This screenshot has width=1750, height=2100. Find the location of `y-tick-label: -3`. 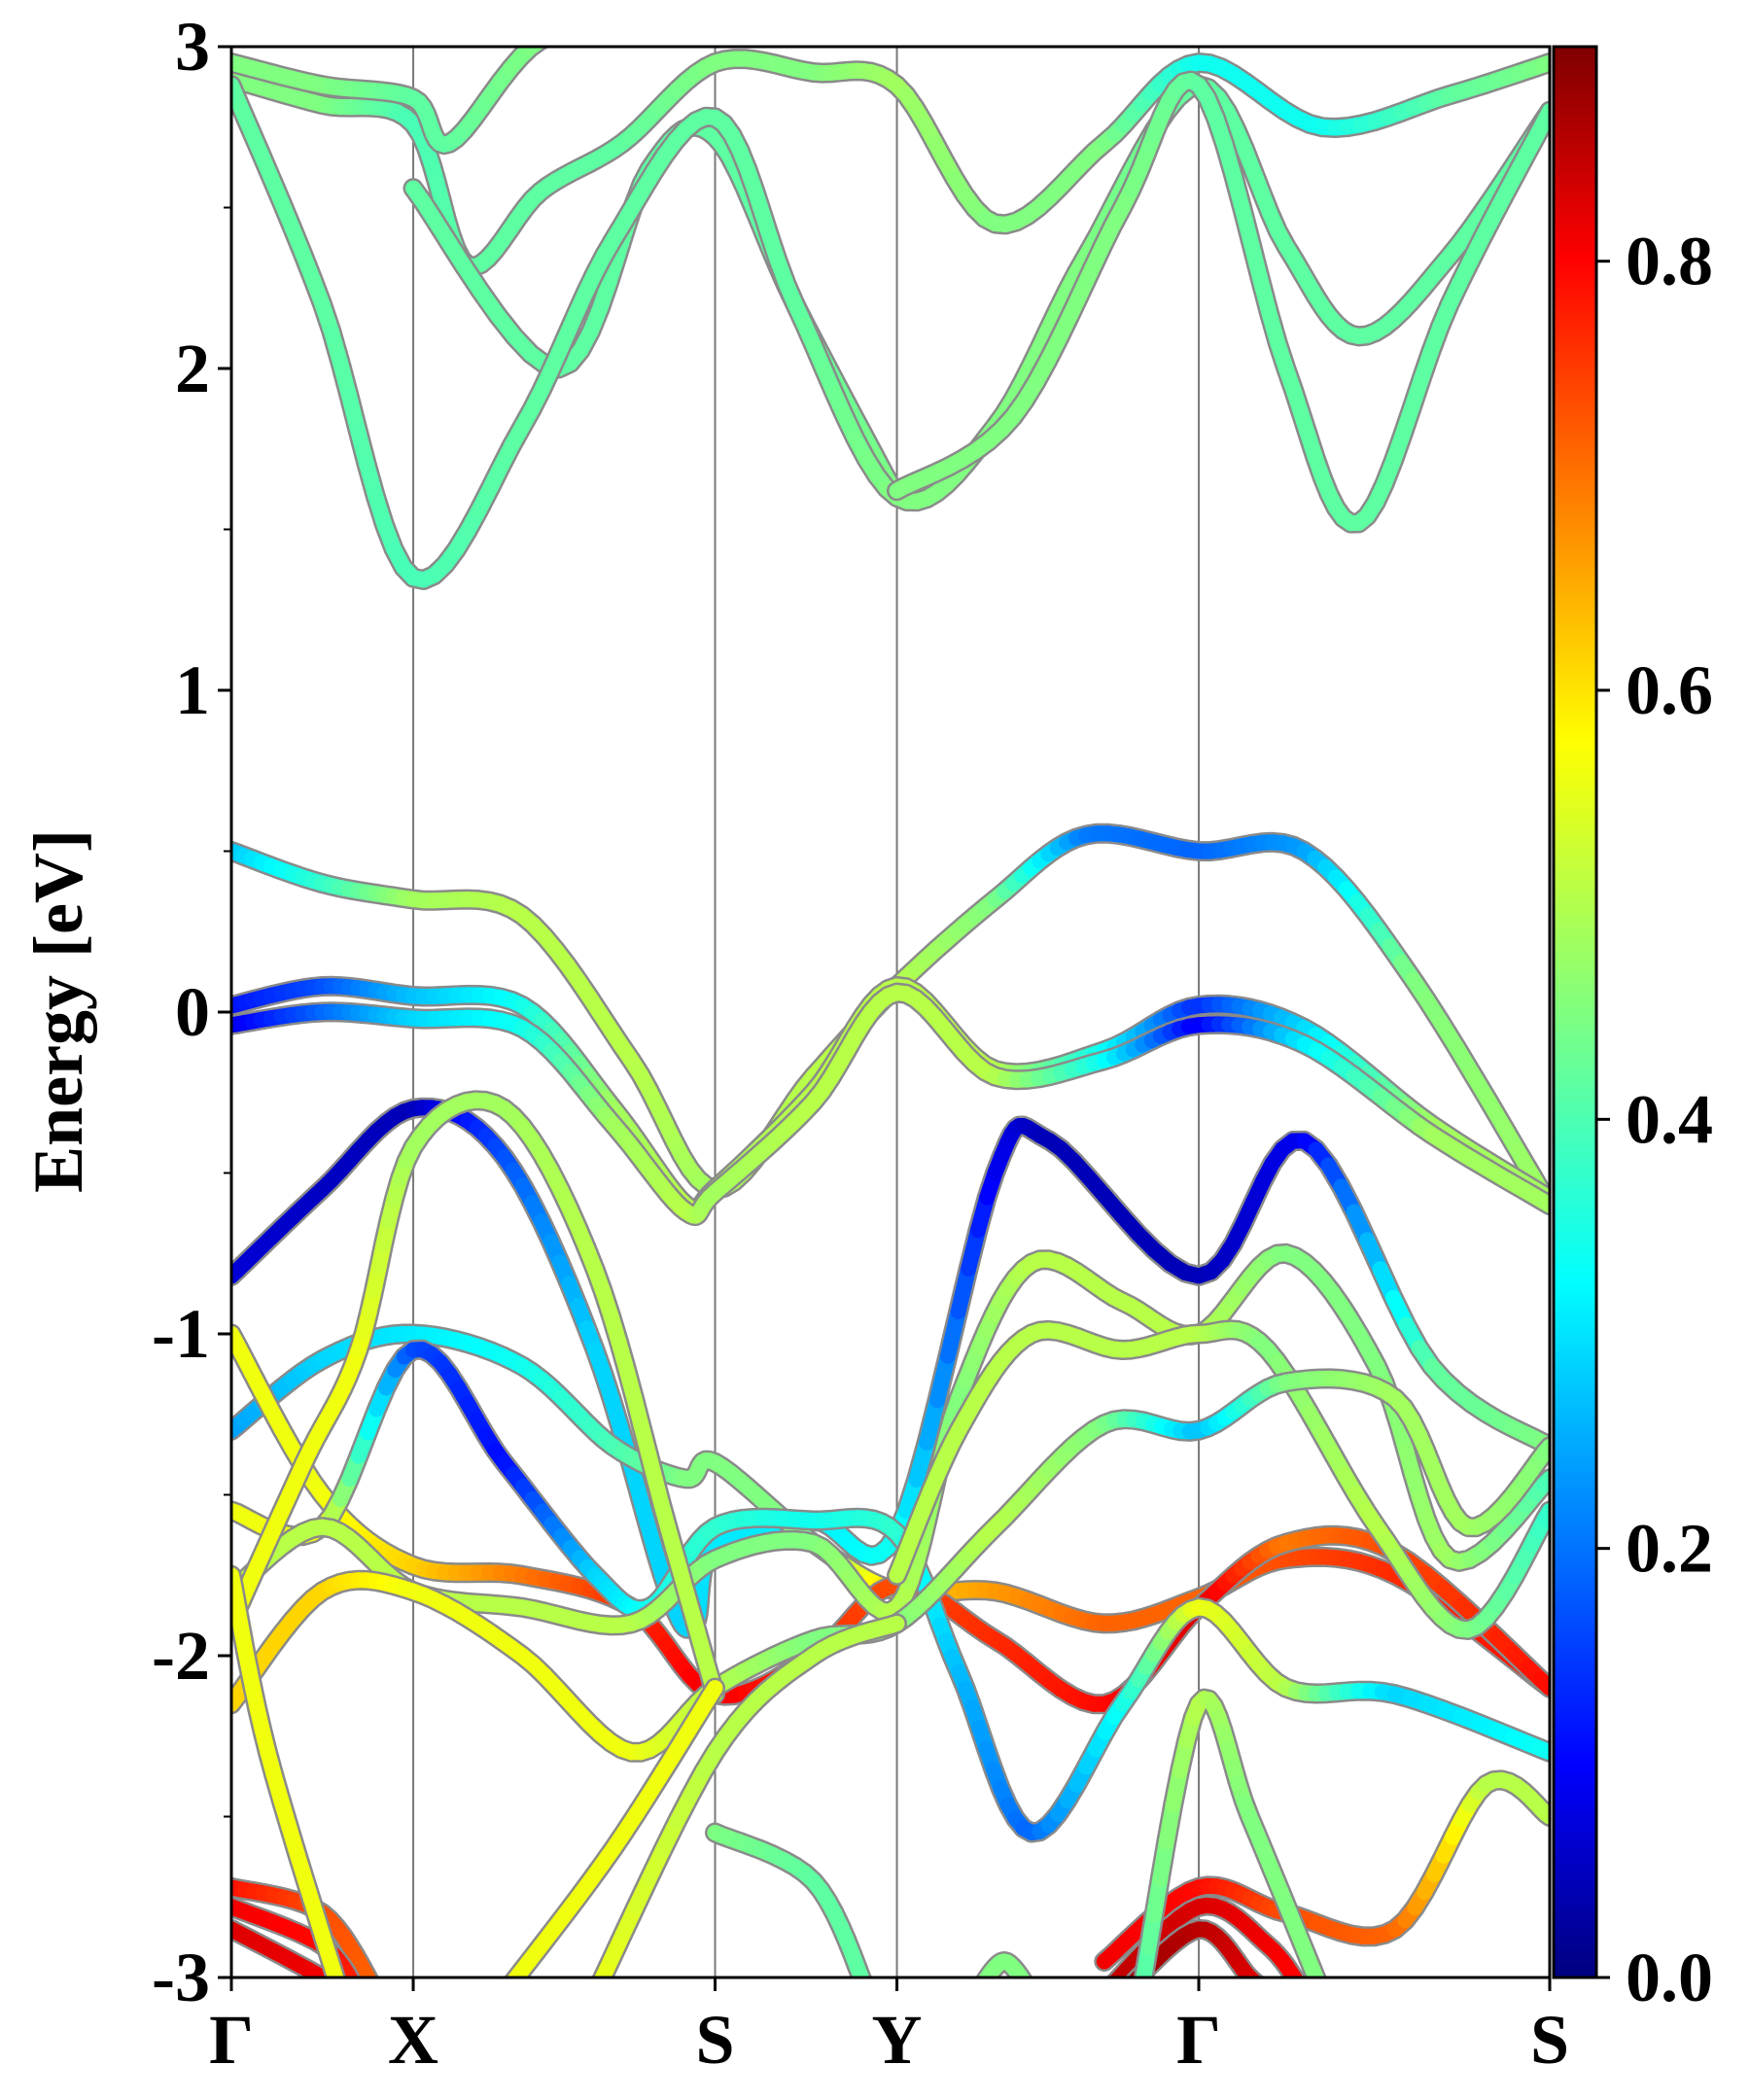

y-tick-label: -3 is located at coordinates (181, 1977).